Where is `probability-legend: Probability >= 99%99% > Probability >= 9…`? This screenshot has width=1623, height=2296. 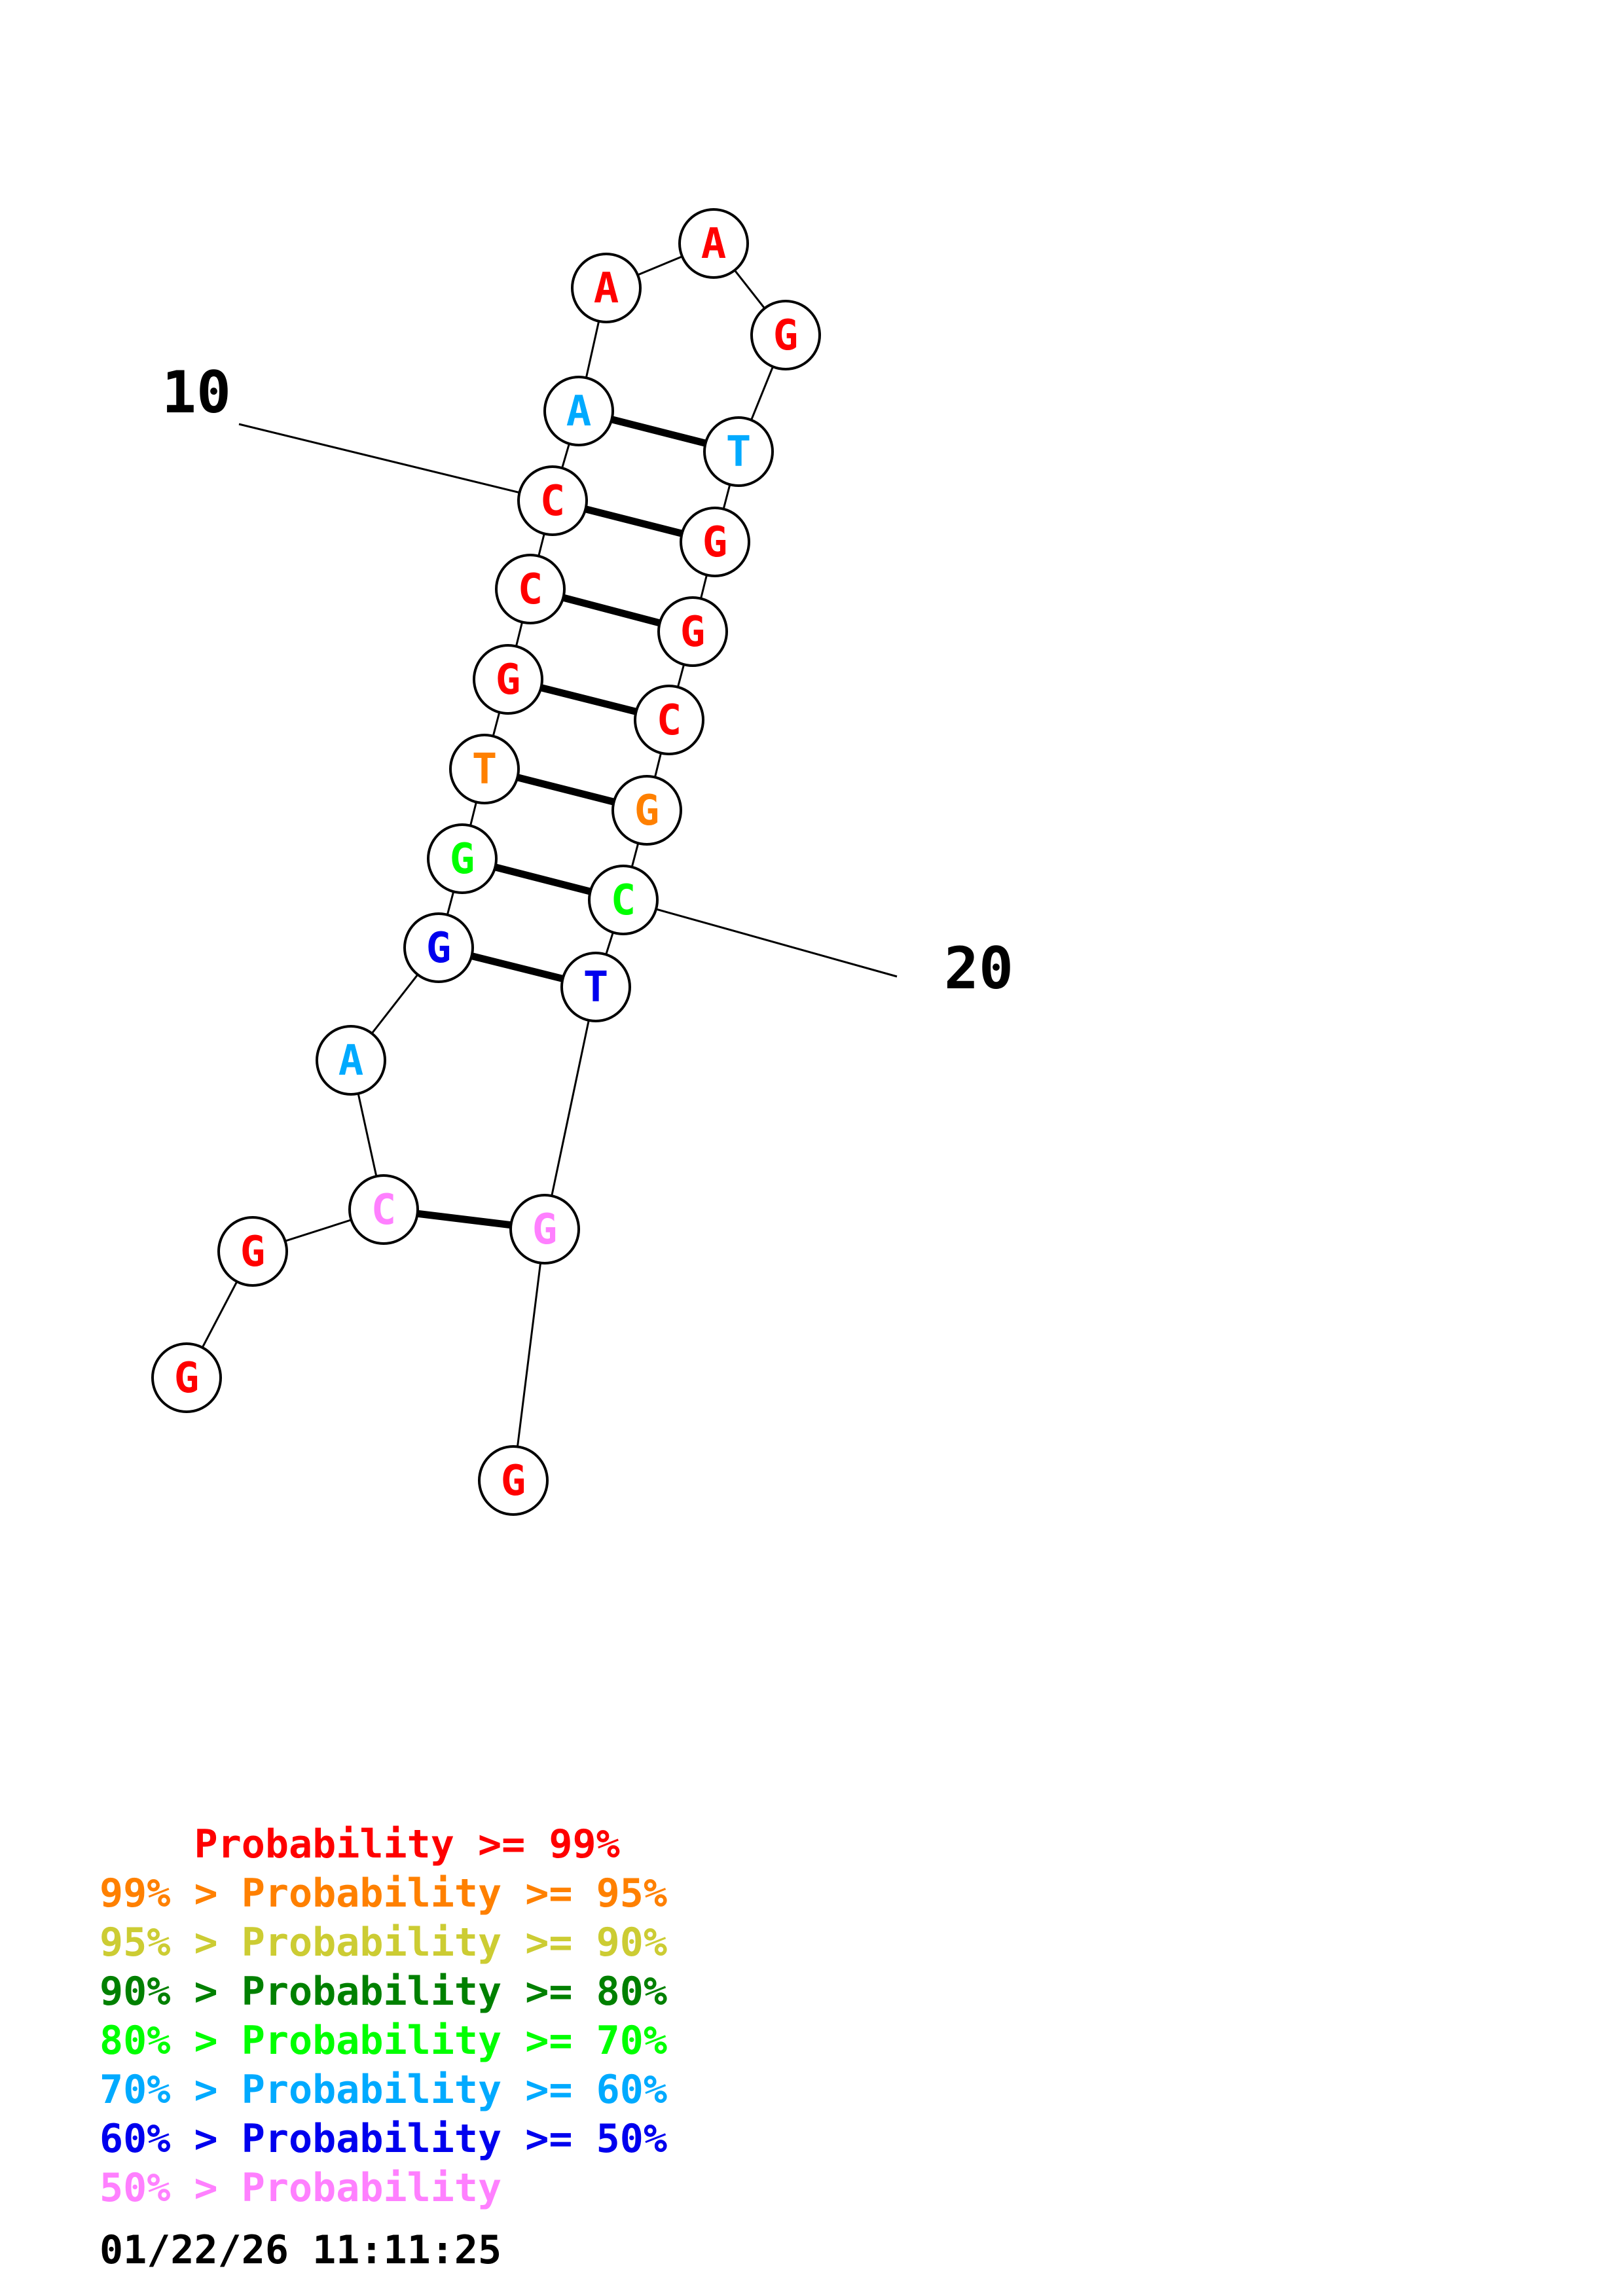 probability-legend: Probability >= 99%99% > Probability >= 9… is located at coordinates (383, 2016).